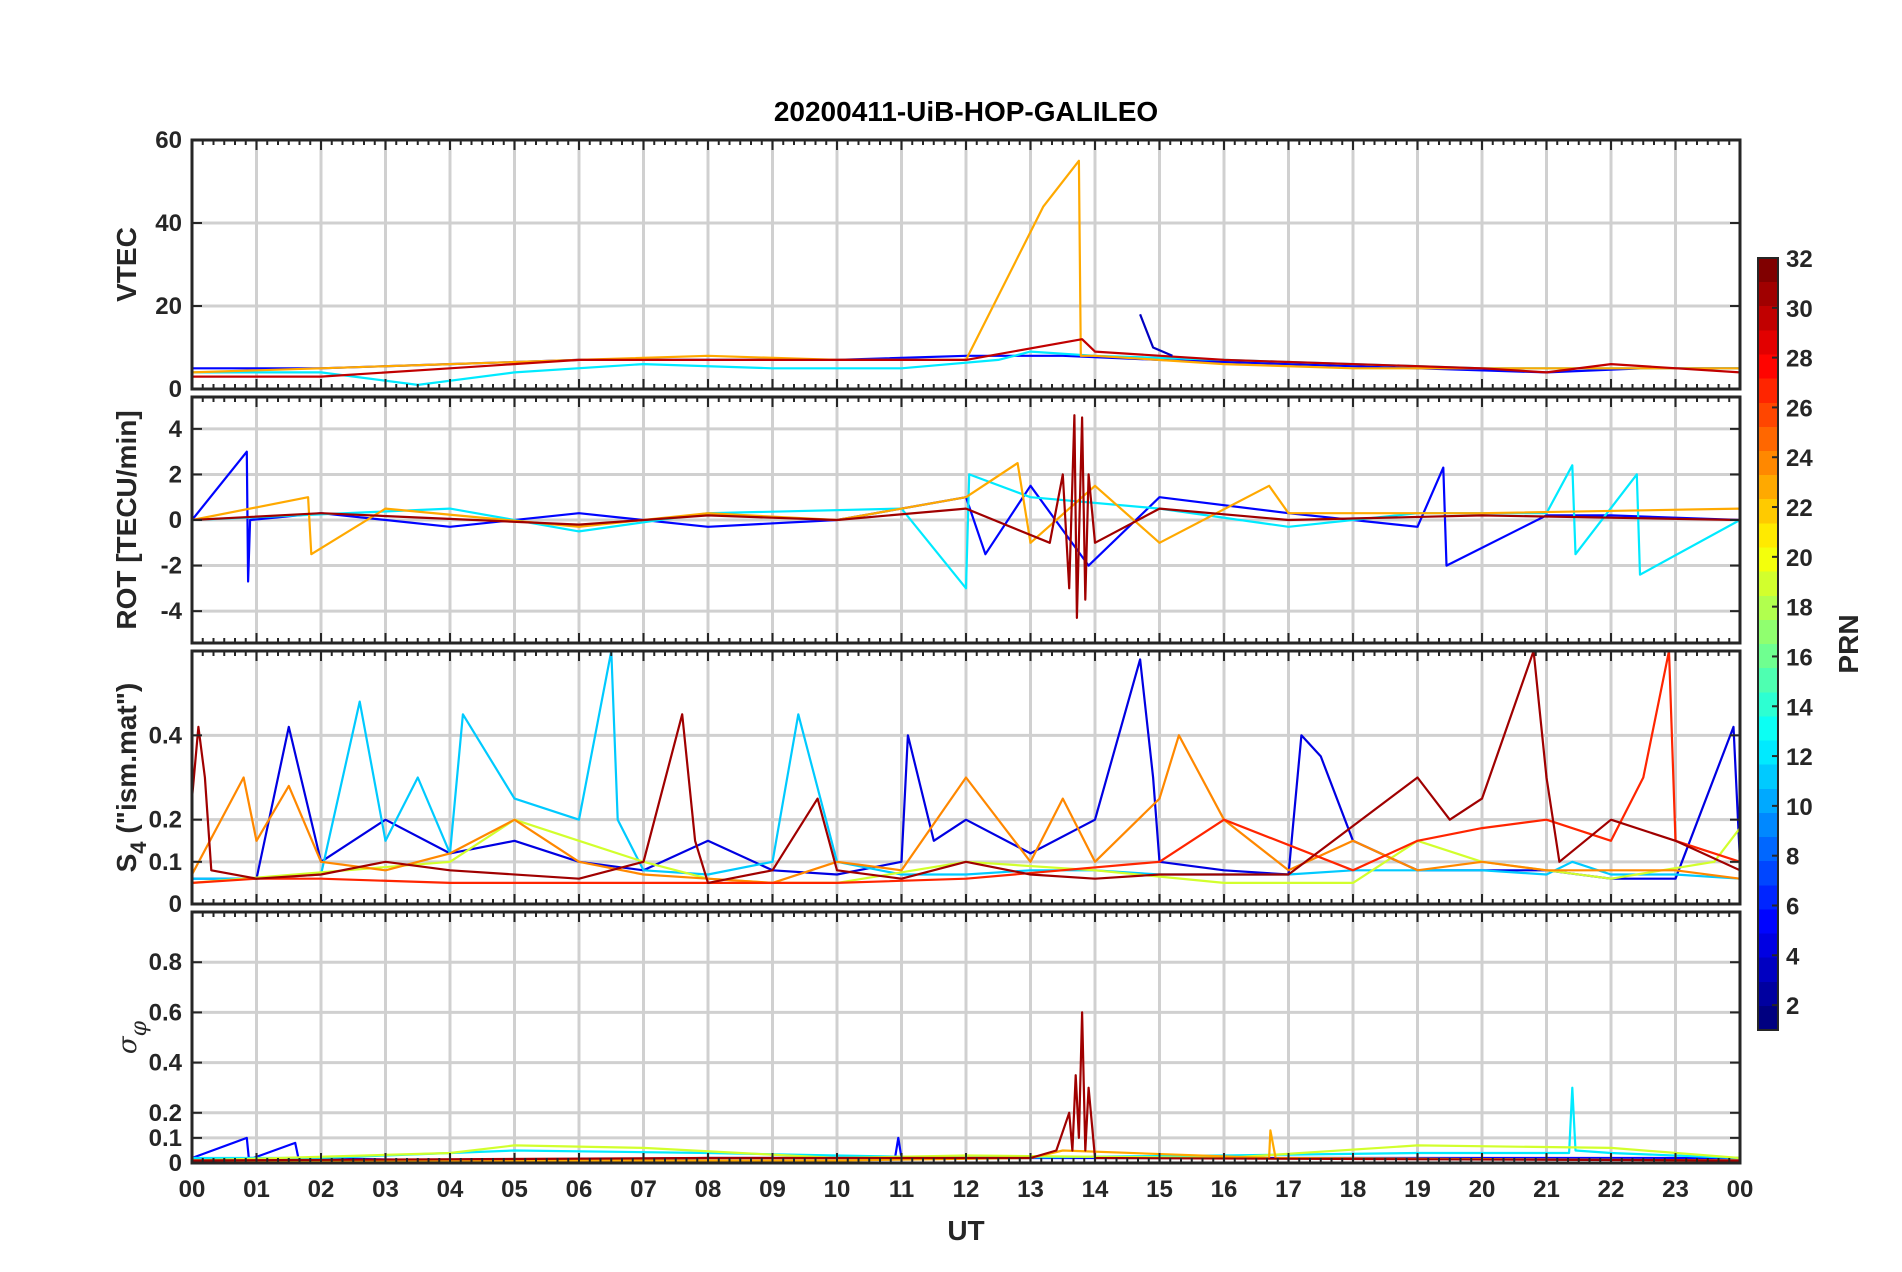 The height and width of the screenshot is (1272, 1902). What do you see at coordinates (772, 1189) in the screenshot?
I see `x-tick-label: 09` at bounding box center [772, 1189].